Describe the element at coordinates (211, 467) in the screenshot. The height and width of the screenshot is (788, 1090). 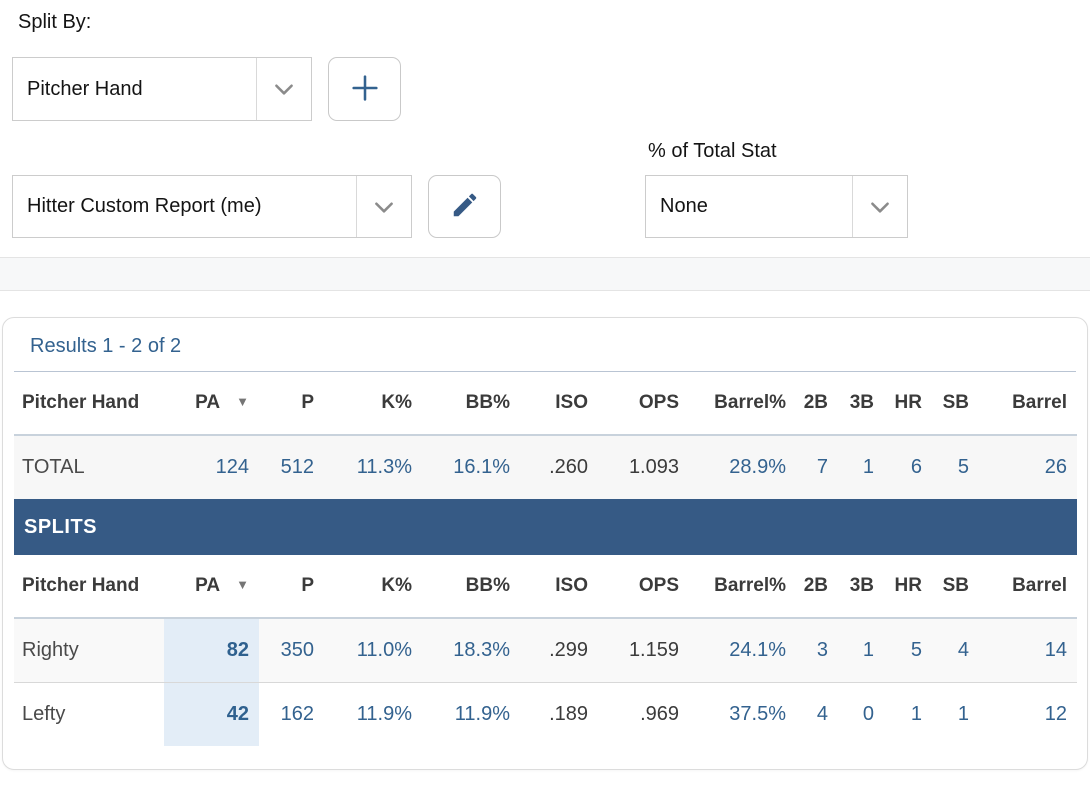
I see `cell-pa: 124` at that location.